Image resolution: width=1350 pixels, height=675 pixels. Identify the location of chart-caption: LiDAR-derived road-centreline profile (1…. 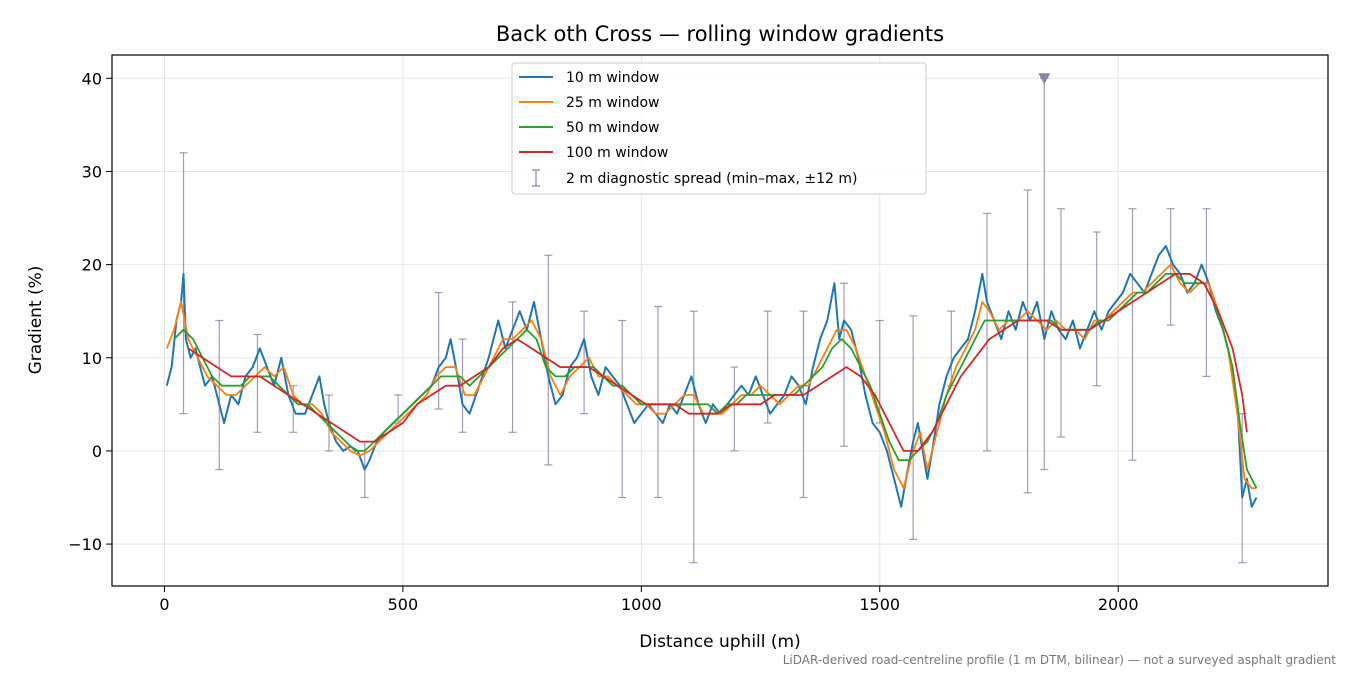
(1060, 660).